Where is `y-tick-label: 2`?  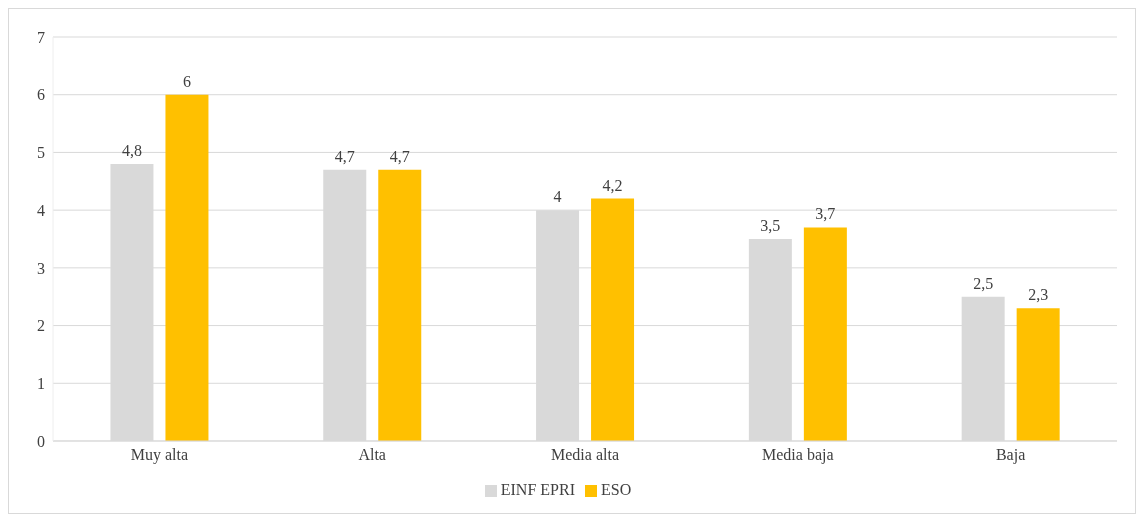 y-tick-label: 2 is located at coordinates (41, 326).